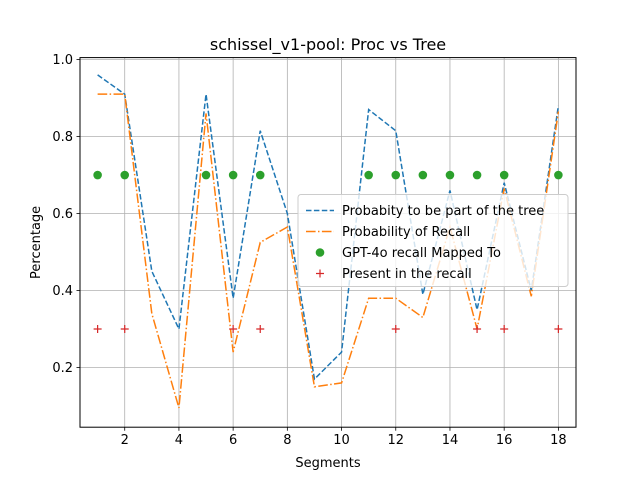  I want to click on chart-title: schissel_v1-pool: Proc vs Tree, so click(328, 45).